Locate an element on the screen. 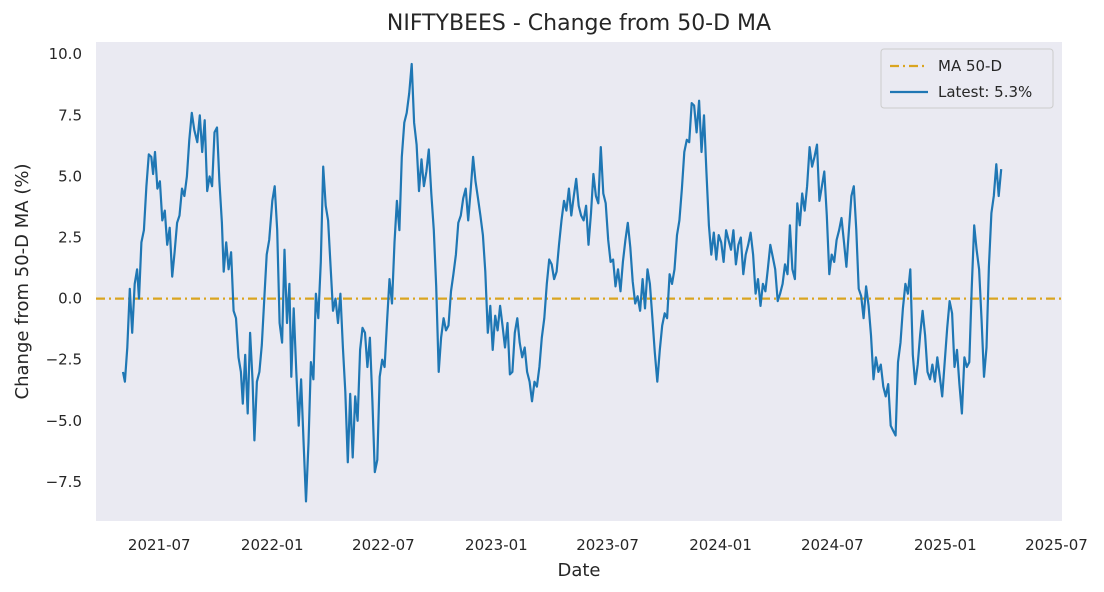 This screenshot has height=592, width=1104. chart-title: NIFTYBEES - Change from 50-D MA is located at coordinates (579, 23).